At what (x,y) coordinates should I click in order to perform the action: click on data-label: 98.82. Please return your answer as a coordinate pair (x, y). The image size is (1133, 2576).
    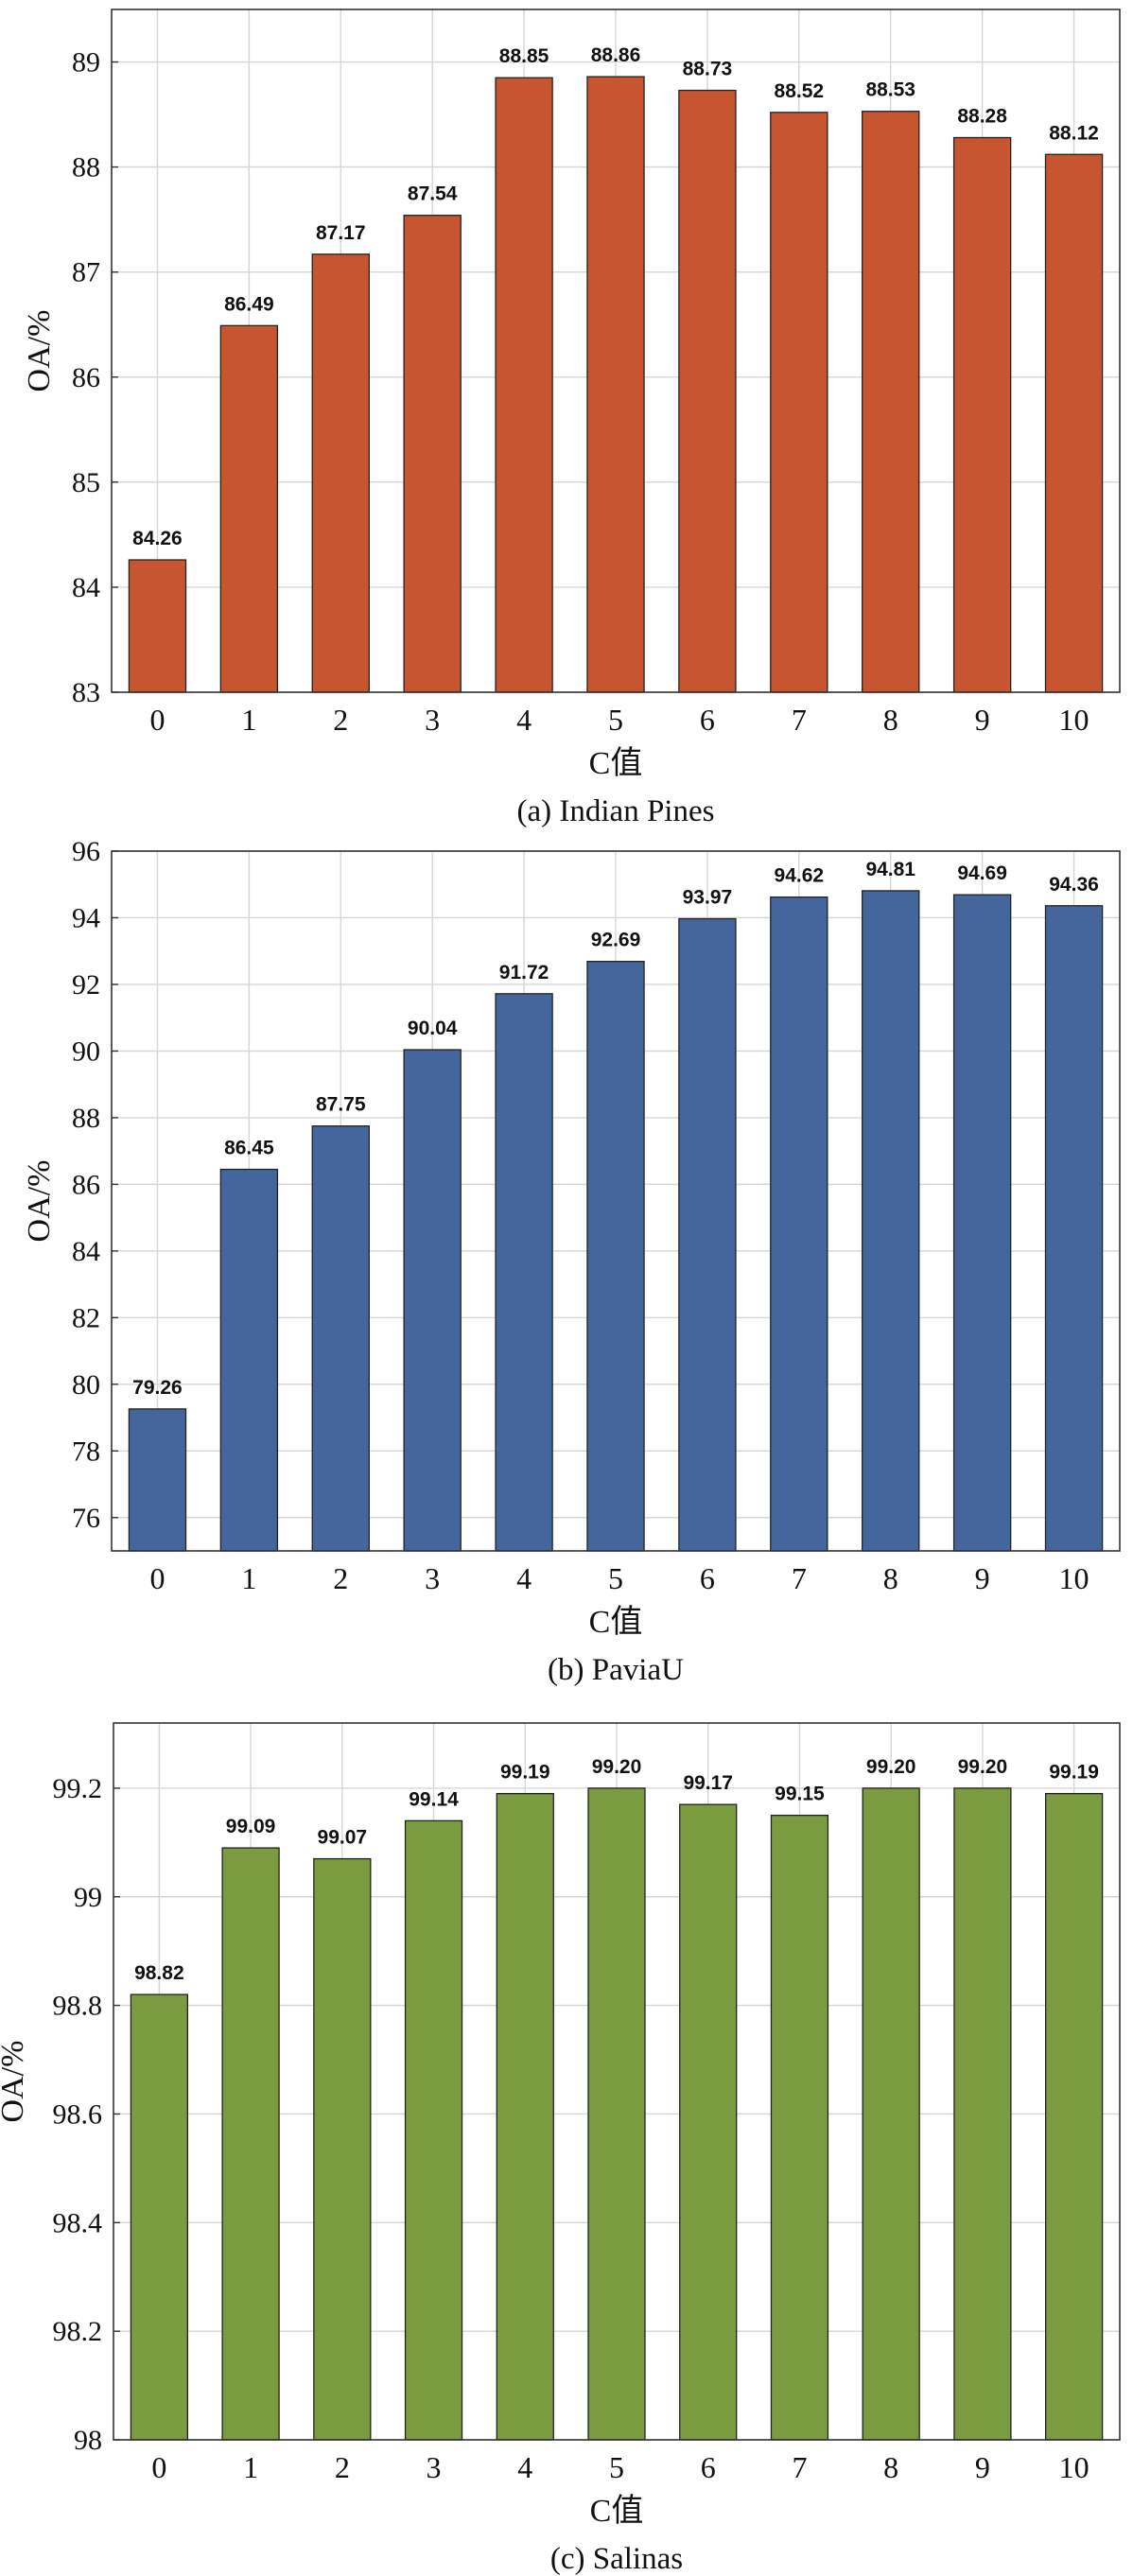
    Looking at the image, I should click on (159, 1973).